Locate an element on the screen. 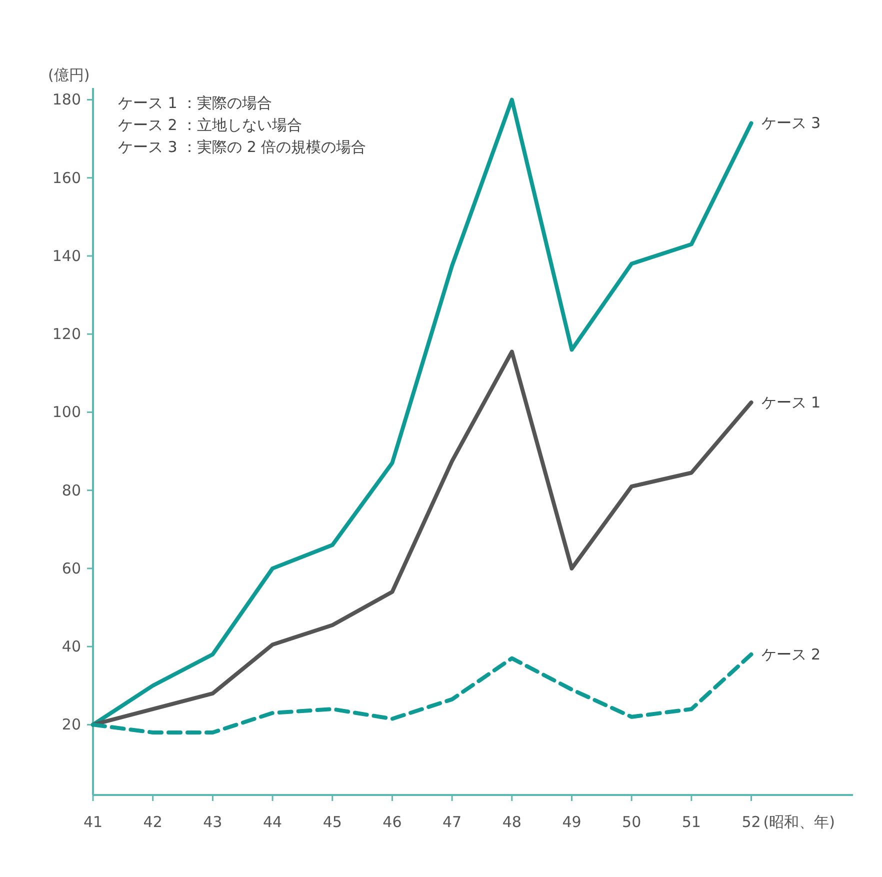 The image size is (882, 877). x-tick-label: 42 is located at coordinates (152, 822).